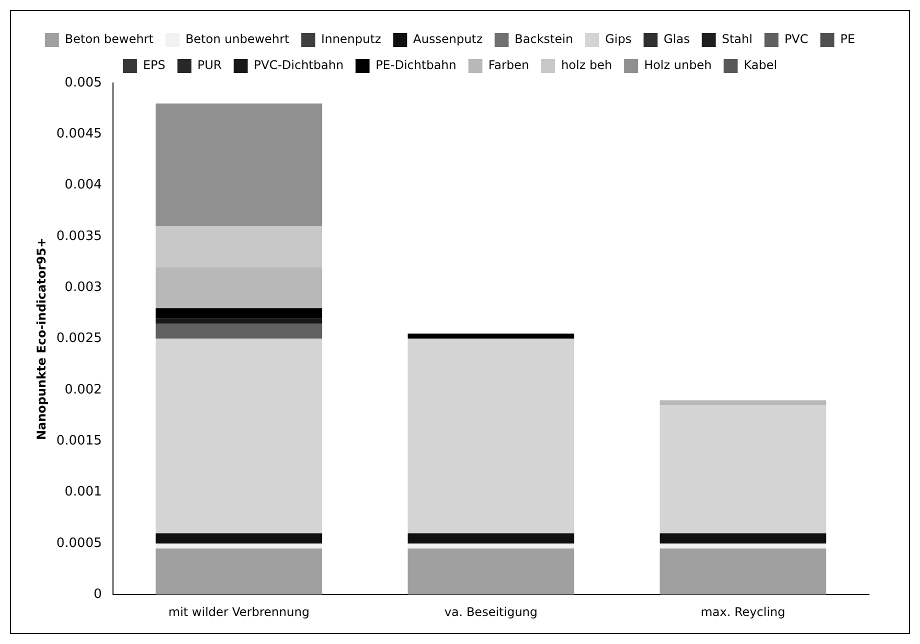  I want to click on y-tick-label: 0.0015, so click(79, 440).